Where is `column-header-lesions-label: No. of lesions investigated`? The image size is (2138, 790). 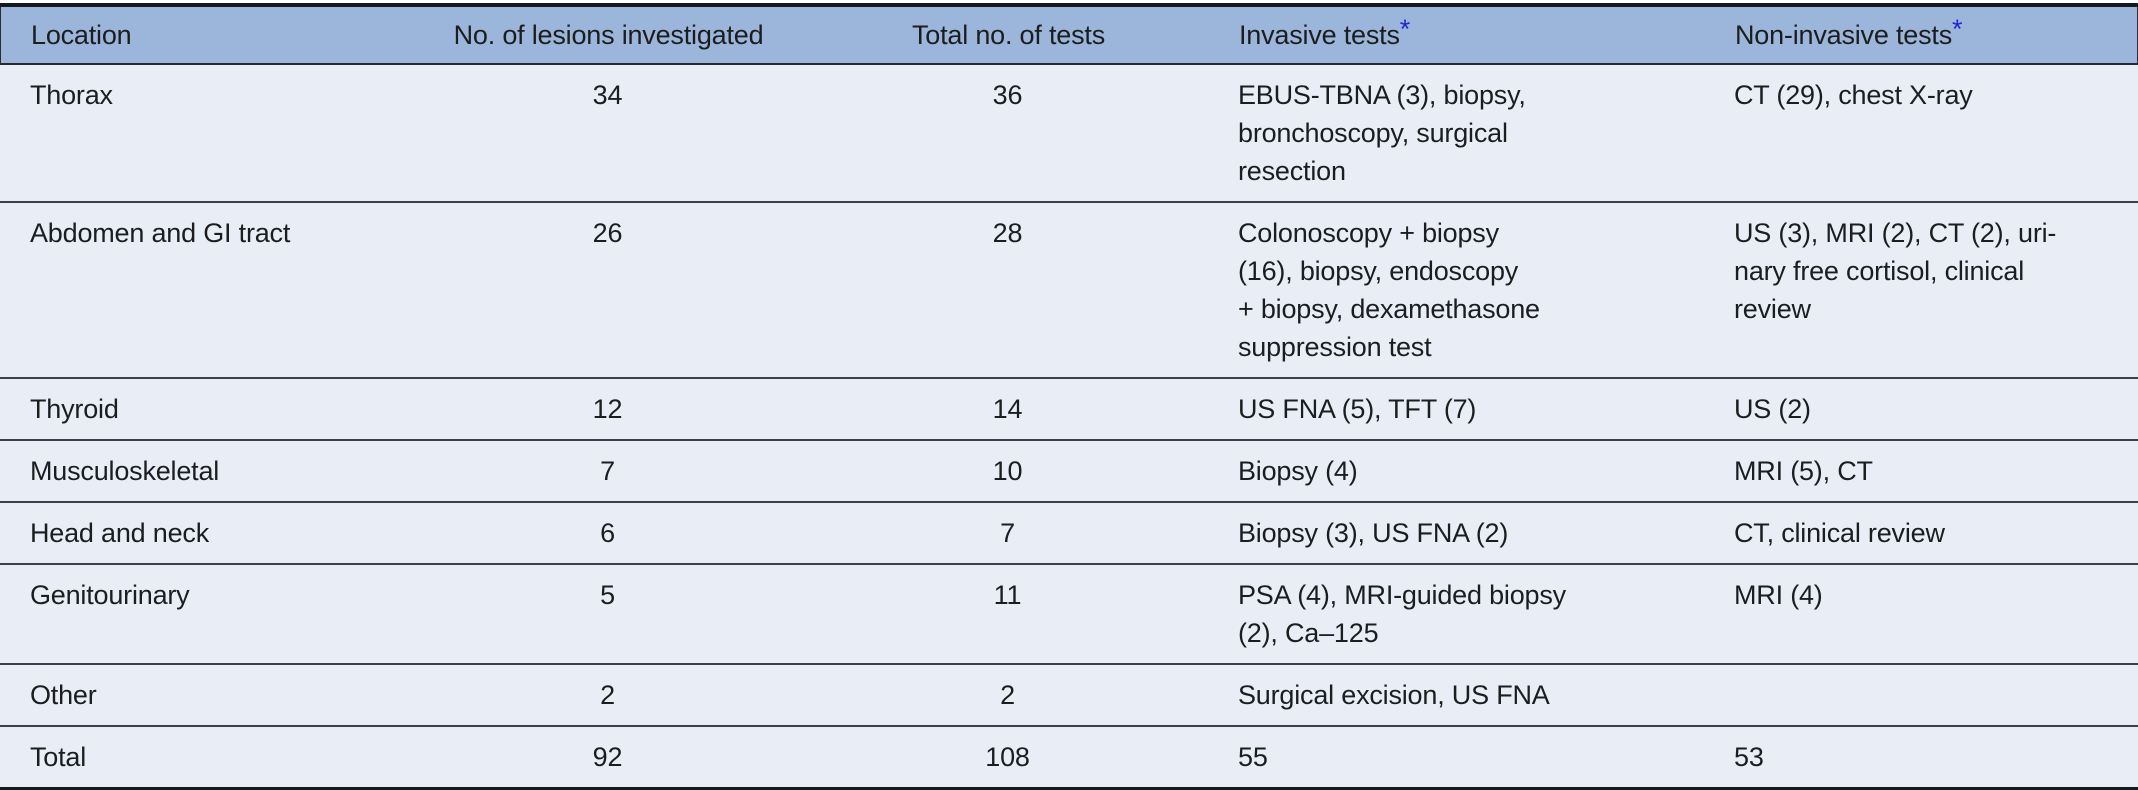
column-header-lesions-label: No. of lesions investigated is located at coordinates (608, 35).